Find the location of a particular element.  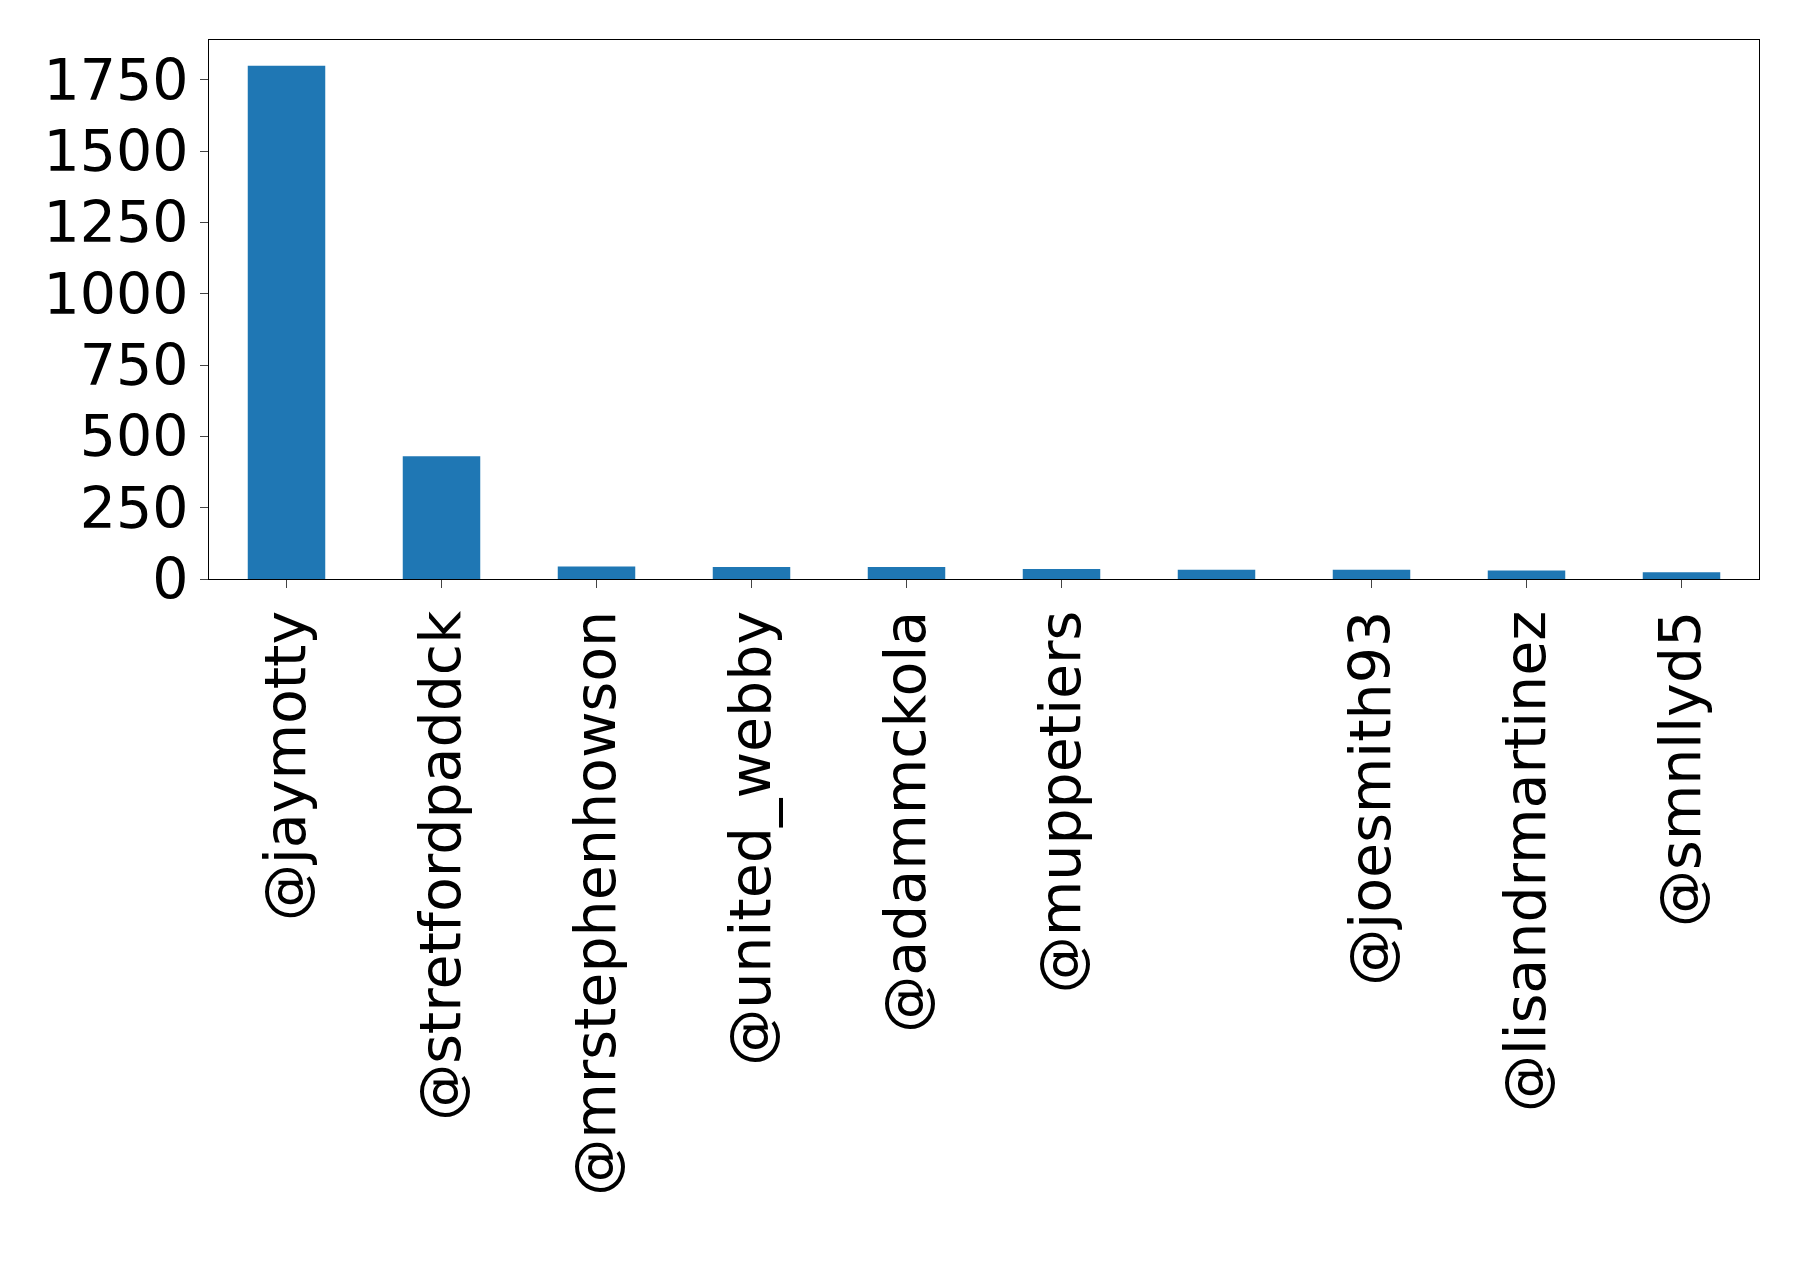

y-tick-label: 250 is located at coordinates (134, 507).